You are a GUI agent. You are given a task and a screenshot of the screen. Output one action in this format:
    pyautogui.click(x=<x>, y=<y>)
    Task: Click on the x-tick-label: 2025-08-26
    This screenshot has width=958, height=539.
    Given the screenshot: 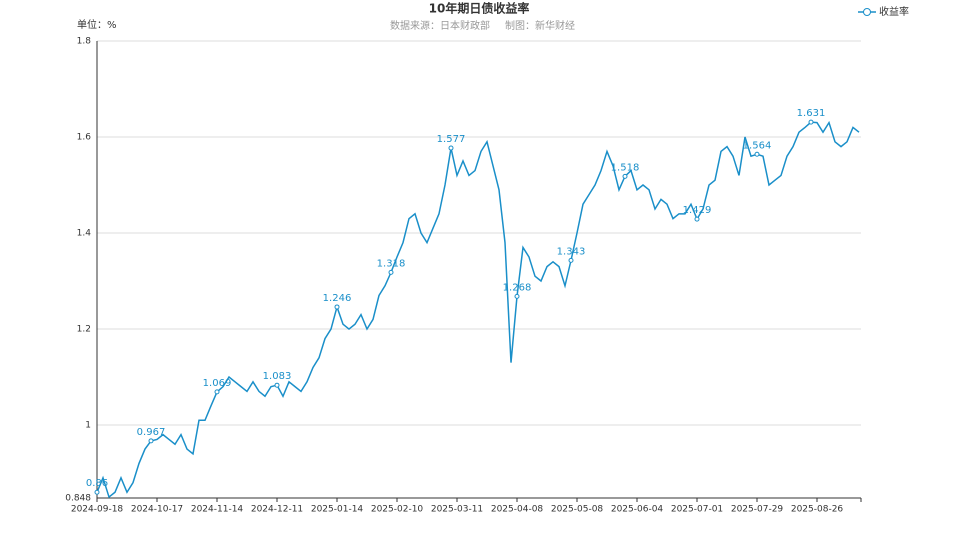 What is the action you would take?
    pyautogui.click(x=817, y=510)
    